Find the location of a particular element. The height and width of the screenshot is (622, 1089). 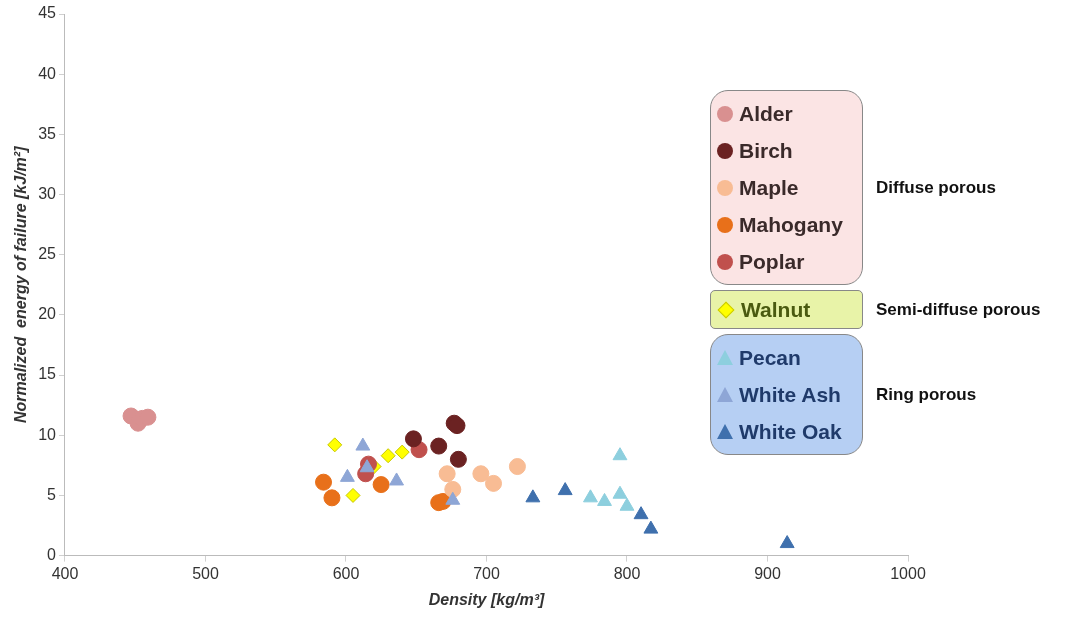

legend-label: Poplar is located at coordinates (772, 261).